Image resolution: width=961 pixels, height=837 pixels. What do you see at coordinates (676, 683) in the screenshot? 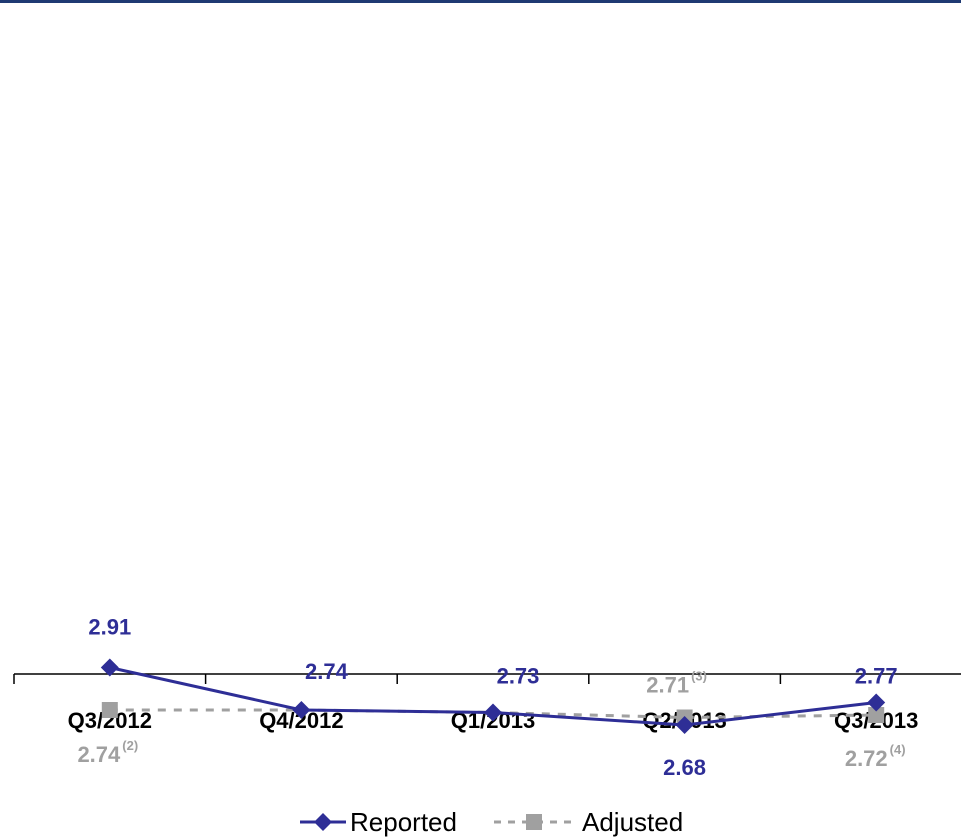
I see `adjusted-data-label: 2.71 (3)` at bounding box center [676, 683].